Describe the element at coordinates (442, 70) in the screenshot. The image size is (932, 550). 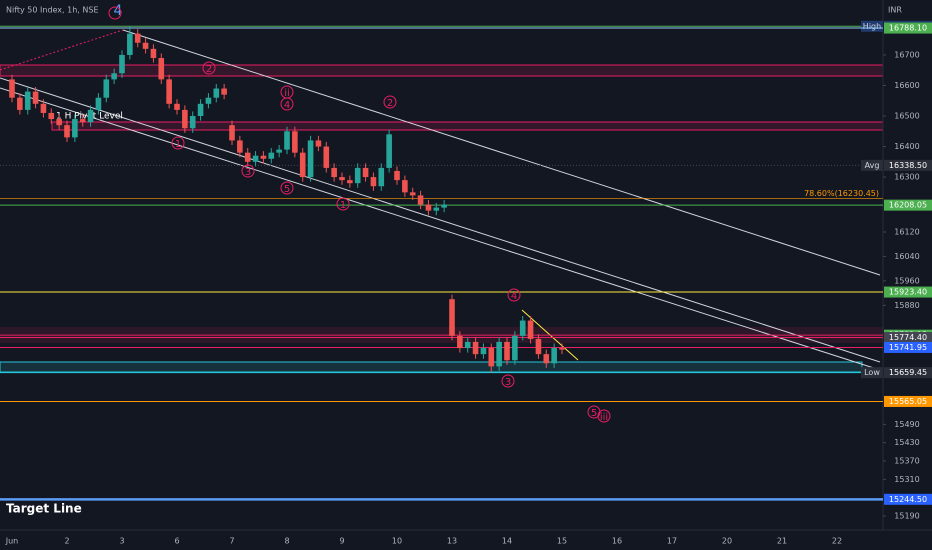
I see `resistance-zone` at that location.